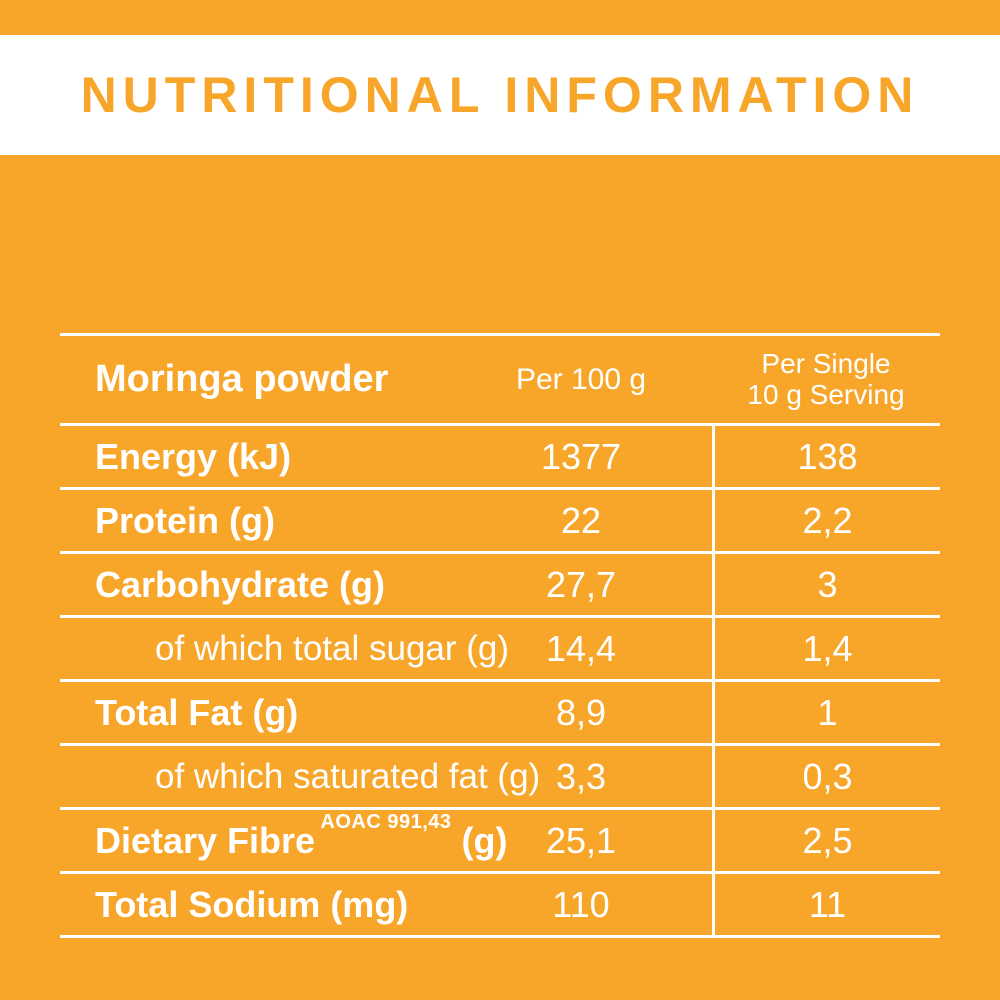 This screenshot has width=1000, height=1000. I want to click on table-row: of which total sugar (g) 14,4 1,4, so click(500, 647).